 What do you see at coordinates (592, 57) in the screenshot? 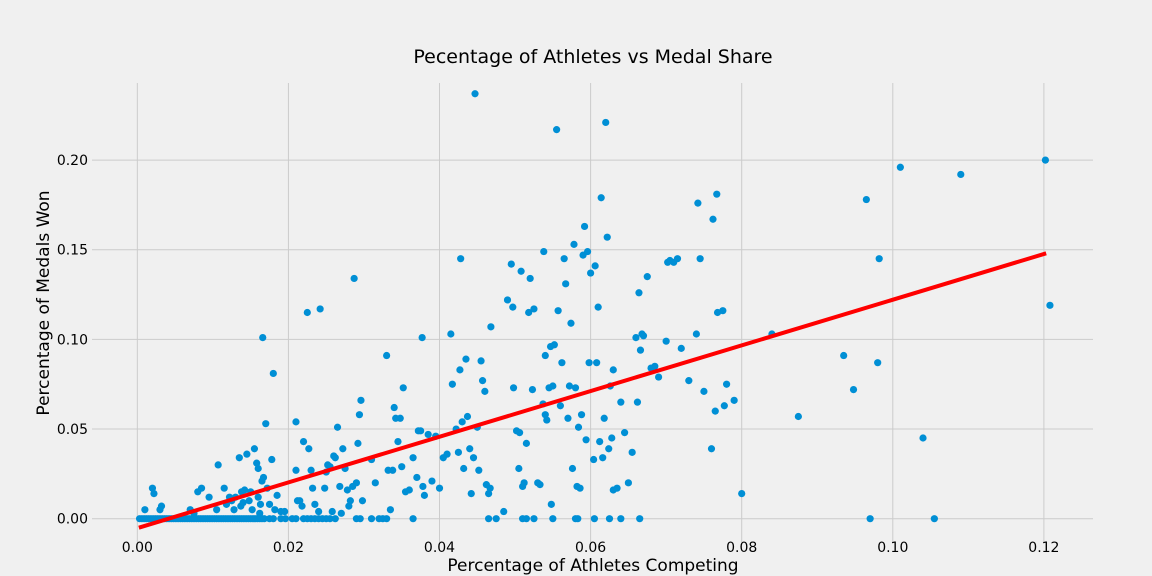
I see `chart-title: Pecentage of Athletes vs Medal Share` at bounding box center [592, 57].